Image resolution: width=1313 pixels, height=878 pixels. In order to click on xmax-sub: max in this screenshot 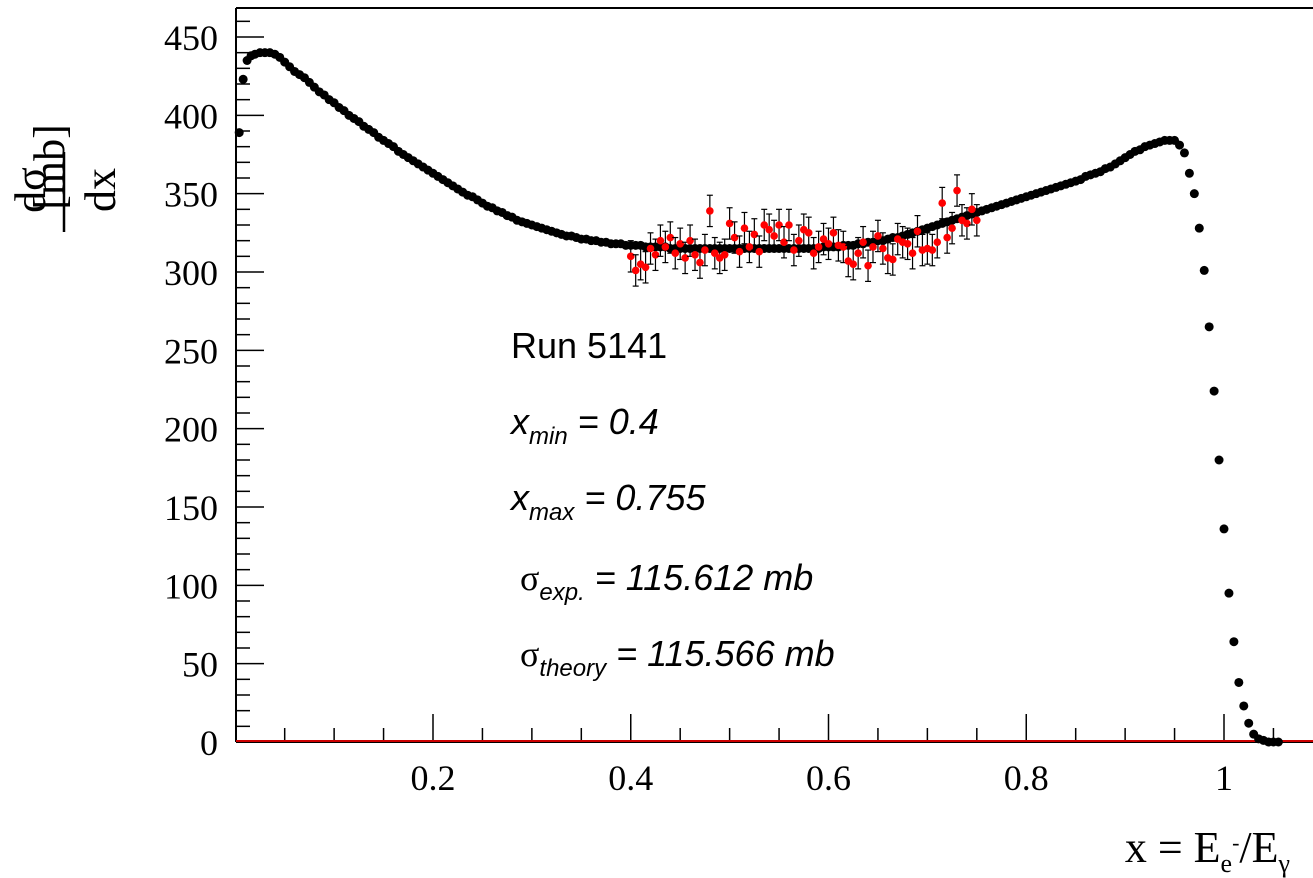, I will do `click(552, 512)`.